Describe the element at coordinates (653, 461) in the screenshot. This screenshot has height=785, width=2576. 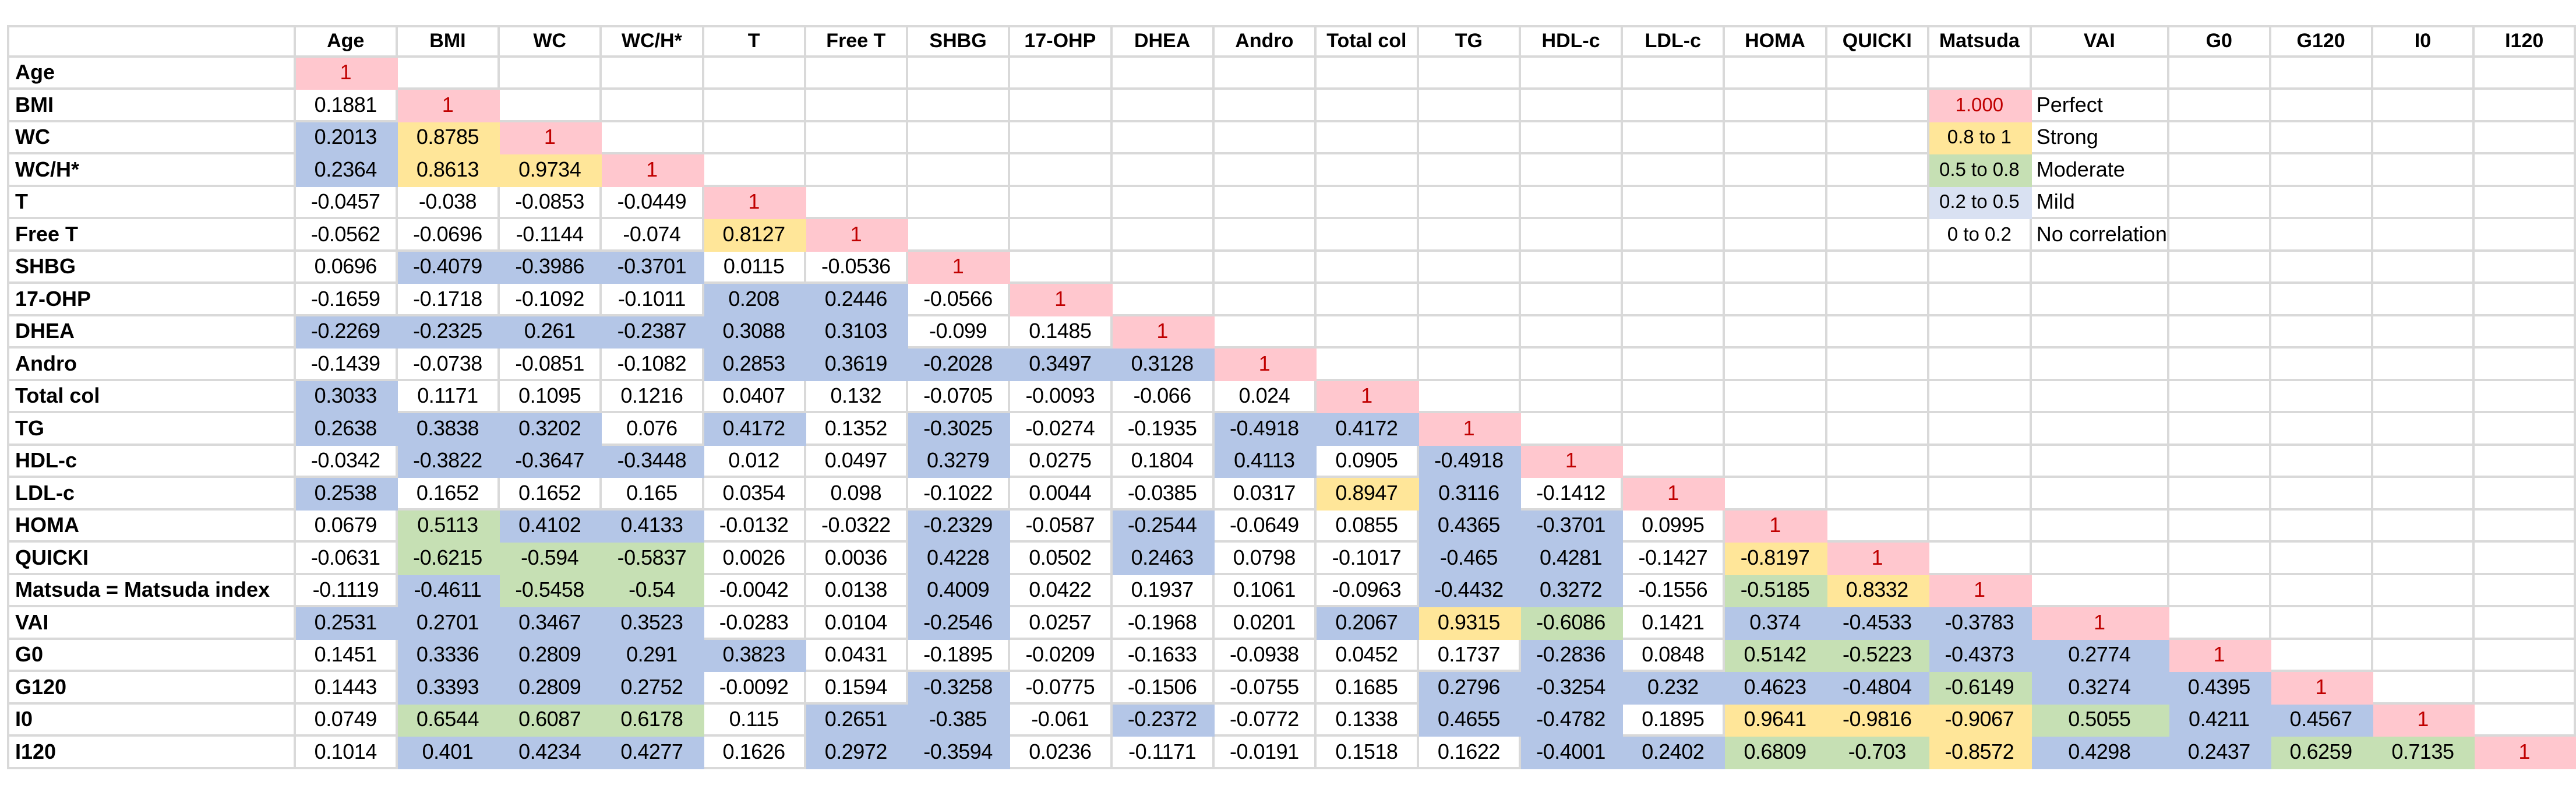
I see `matrix-cell: -0.3448` at that location.